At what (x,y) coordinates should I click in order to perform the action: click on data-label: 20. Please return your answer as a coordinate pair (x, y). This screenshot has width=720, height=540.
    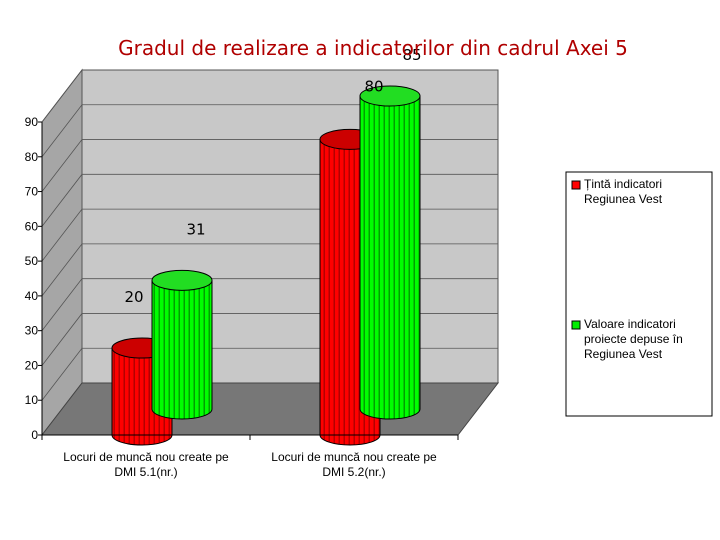
    Looking at the image, I should click on (133, 297).